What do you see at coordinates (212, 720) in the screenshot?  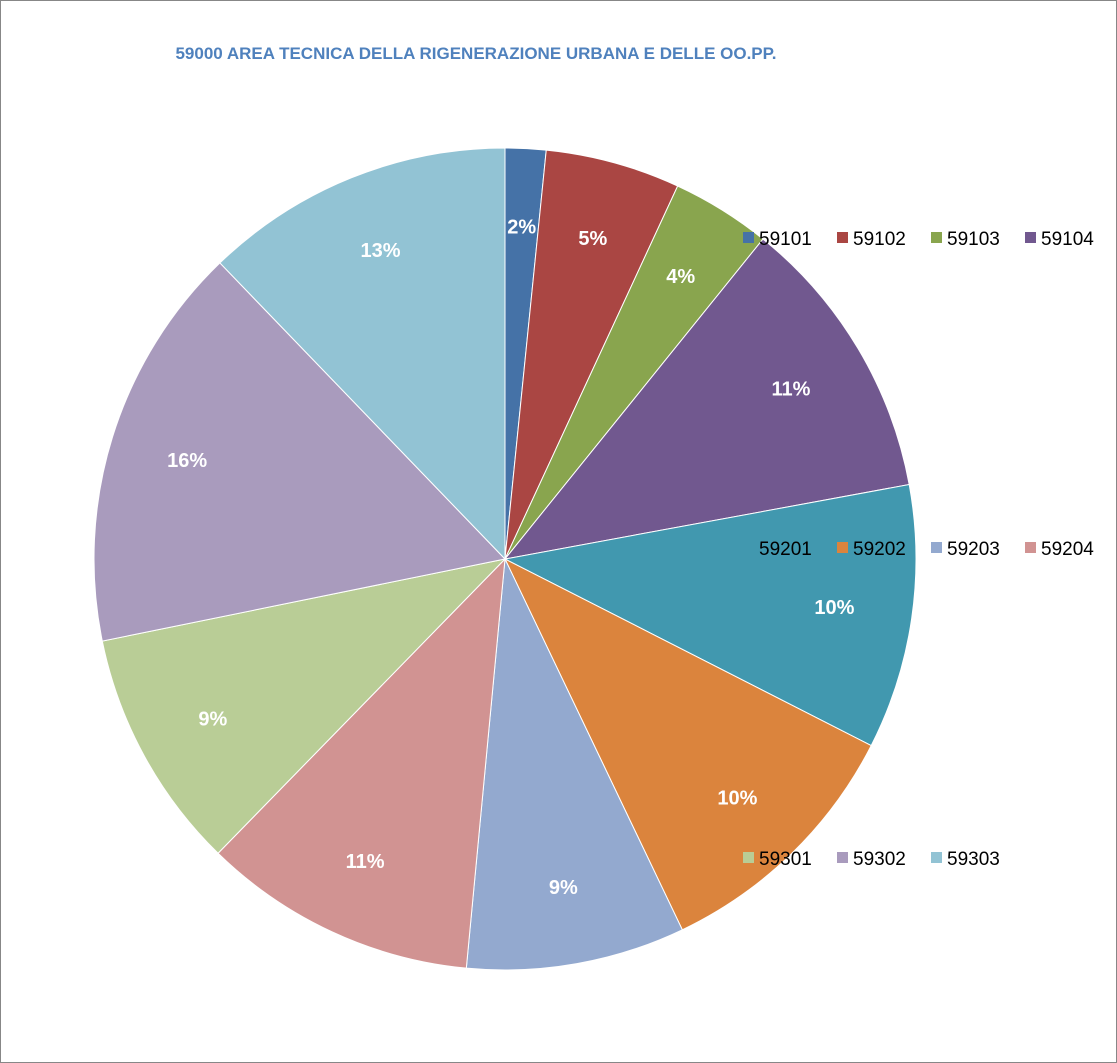 I see `data-label-59301: 9%` at bounding box center [212, 720].